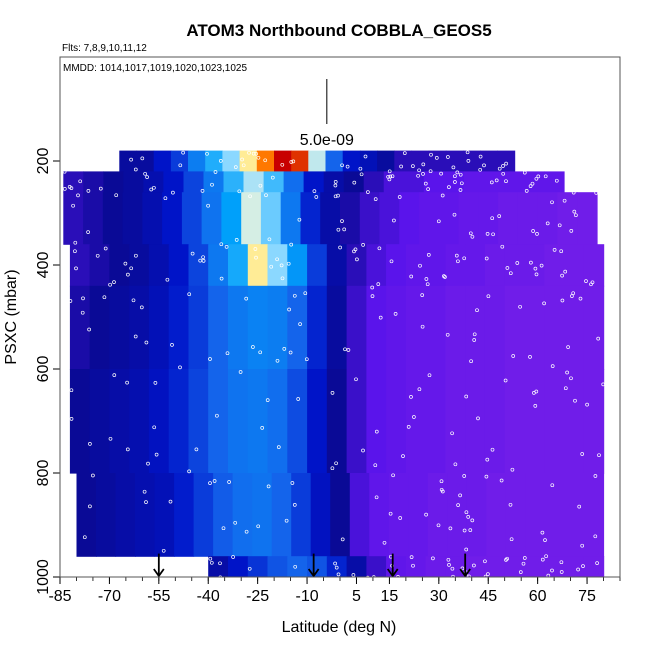 The width and height of the screenshot is (650, 650). Describe the element at coordinates (538, 596) in the screenshot. I see `x-tick-label: 60` at that location.